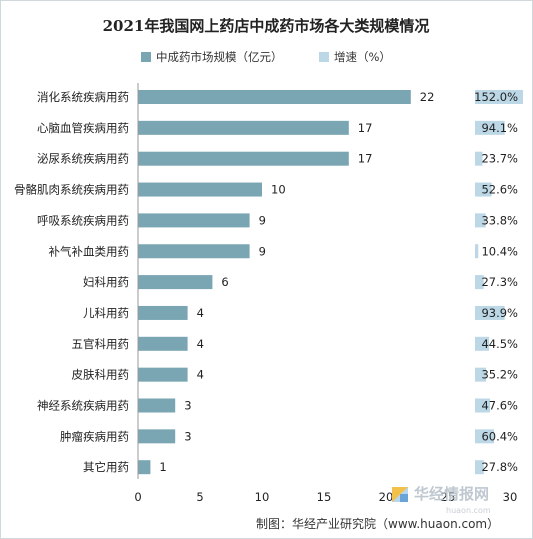 The width and height of the screenshot is (533, 539). I want to click on category-label: 泌尿系统疾病用药, so click(83, 159).